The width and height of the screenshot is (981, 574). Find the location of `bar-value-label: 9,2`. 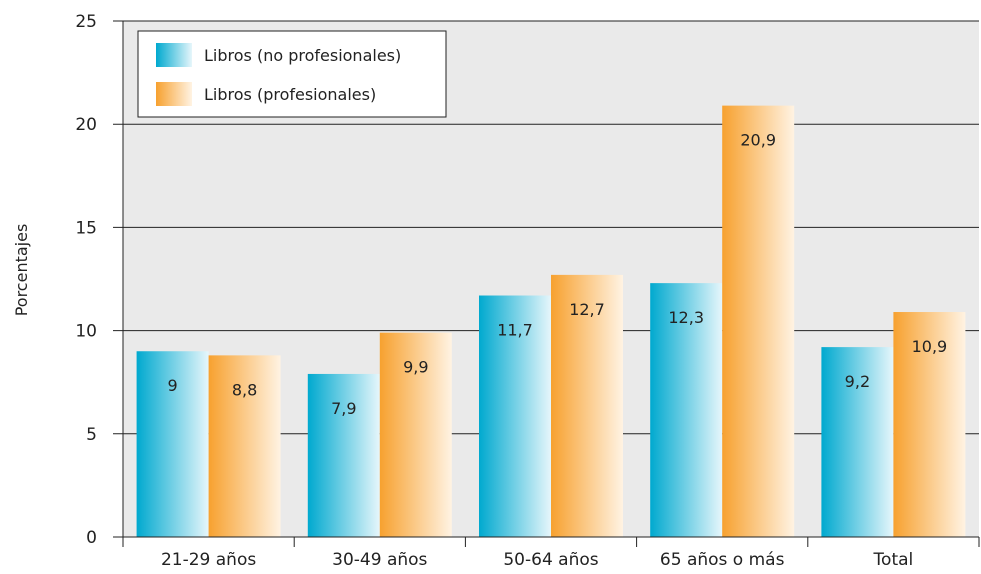

bar-value-label: 9,2 is located at coordinates (857, 381).